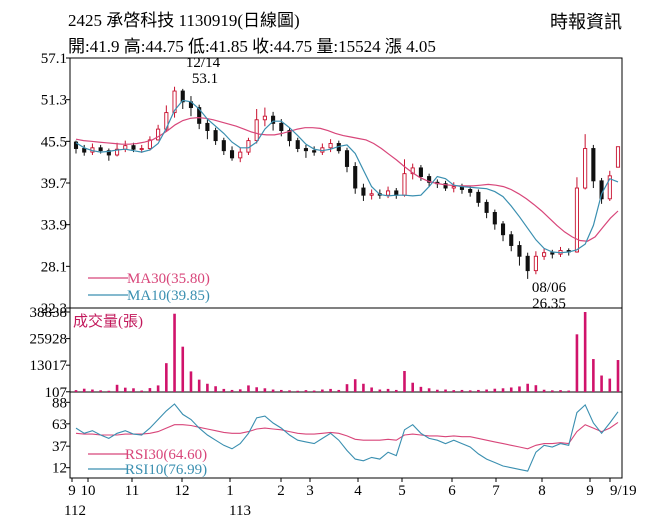 The height and width of the screenshot is (527, 656). What do you see at coordinates (358, 491) in the screenshot?
I see `x-tick-label: 4` at bounding box center [358, 491].